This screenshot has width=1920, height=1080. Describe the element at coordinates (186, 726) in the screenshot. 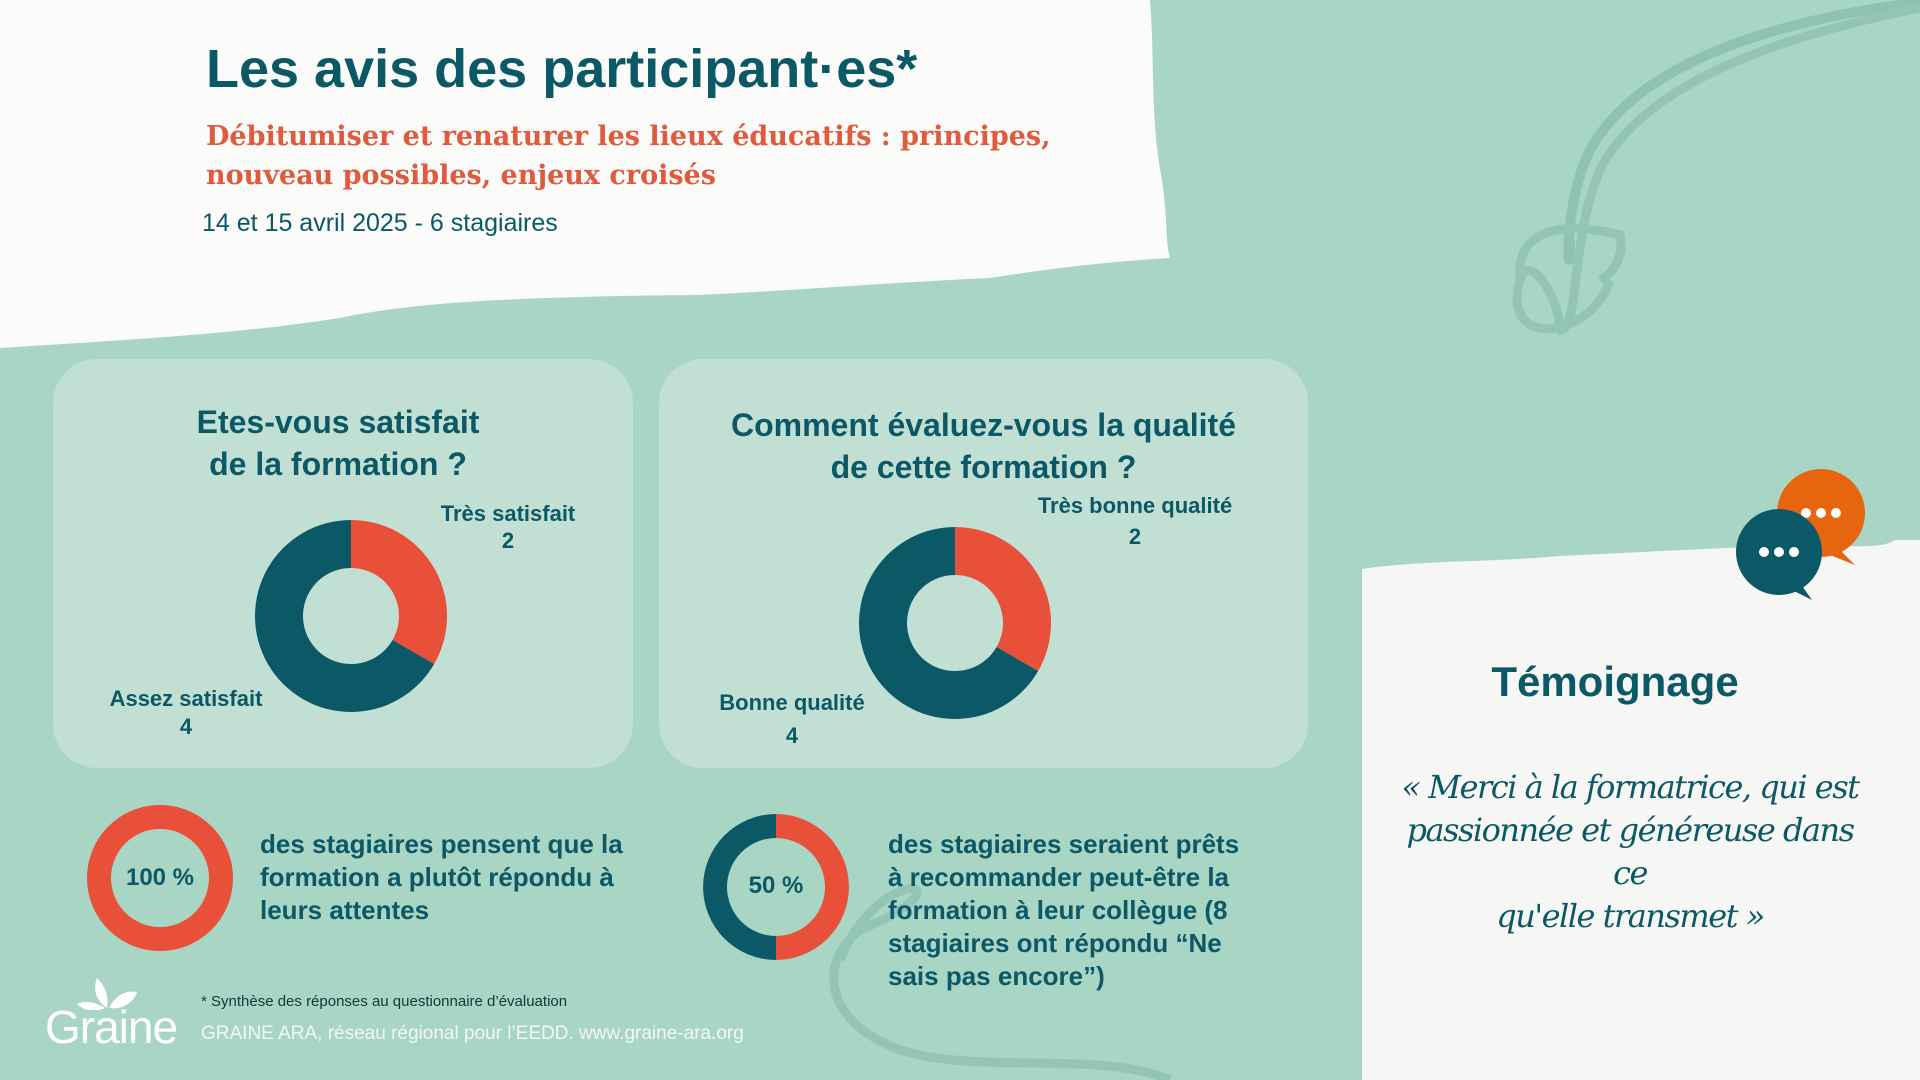

I see `chart1-value-fairly-satisfied: 4` at that location.